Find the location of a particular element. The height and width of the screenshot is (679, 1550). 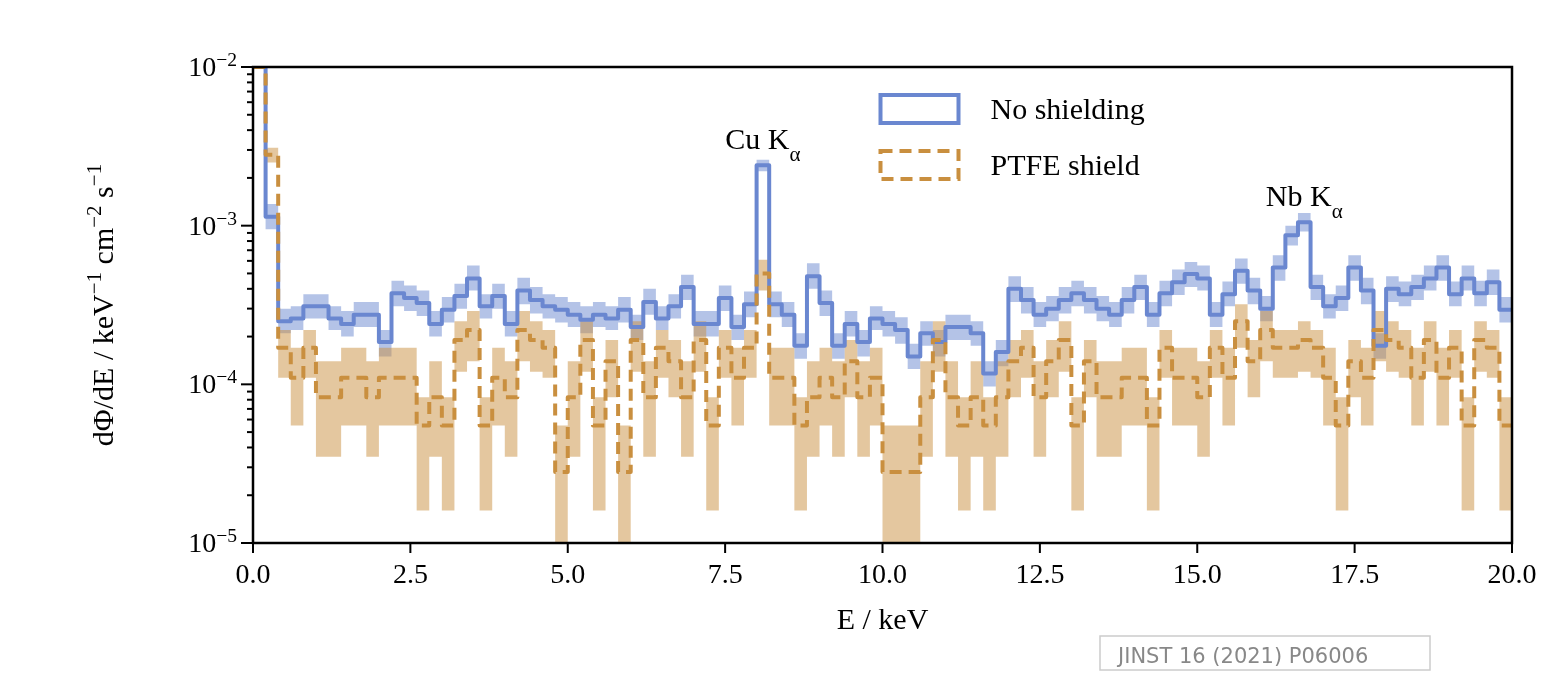

x-tick-label: 5.0 is located at coordinates (568, 573).